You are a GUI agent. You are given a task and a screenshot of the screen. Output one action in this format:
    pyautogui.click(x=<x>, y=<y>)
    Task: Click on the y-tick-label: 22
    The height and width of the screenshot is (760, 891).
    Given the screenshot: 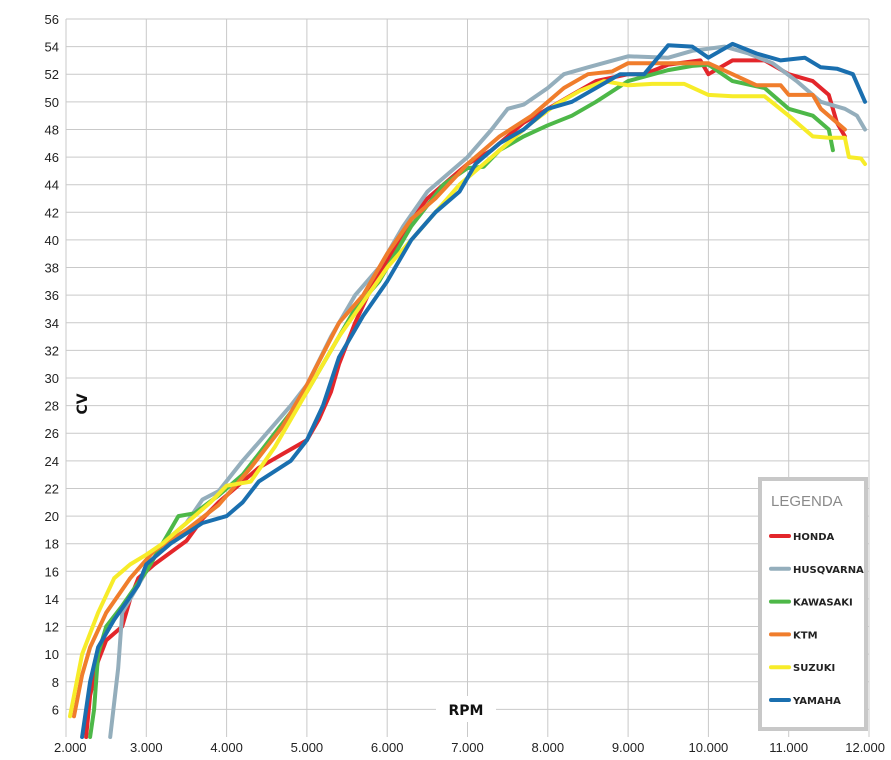 What is the action you would take?
    pyautogui.click(x=52, y=488)
    